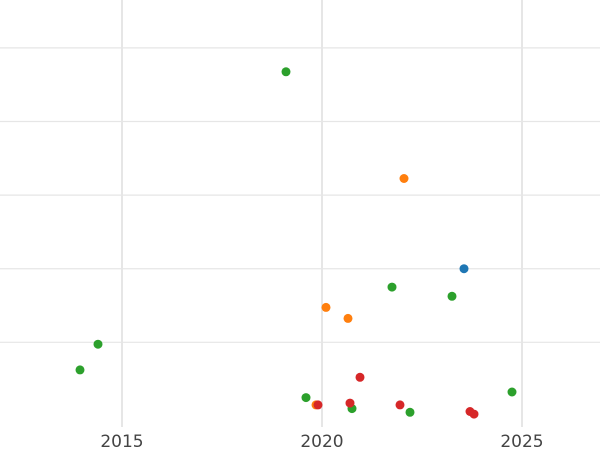 The width and height of the screenshot is (600, 450). I want to click on x-tick-labels: 2015 2020 2025, so click(321, 441).